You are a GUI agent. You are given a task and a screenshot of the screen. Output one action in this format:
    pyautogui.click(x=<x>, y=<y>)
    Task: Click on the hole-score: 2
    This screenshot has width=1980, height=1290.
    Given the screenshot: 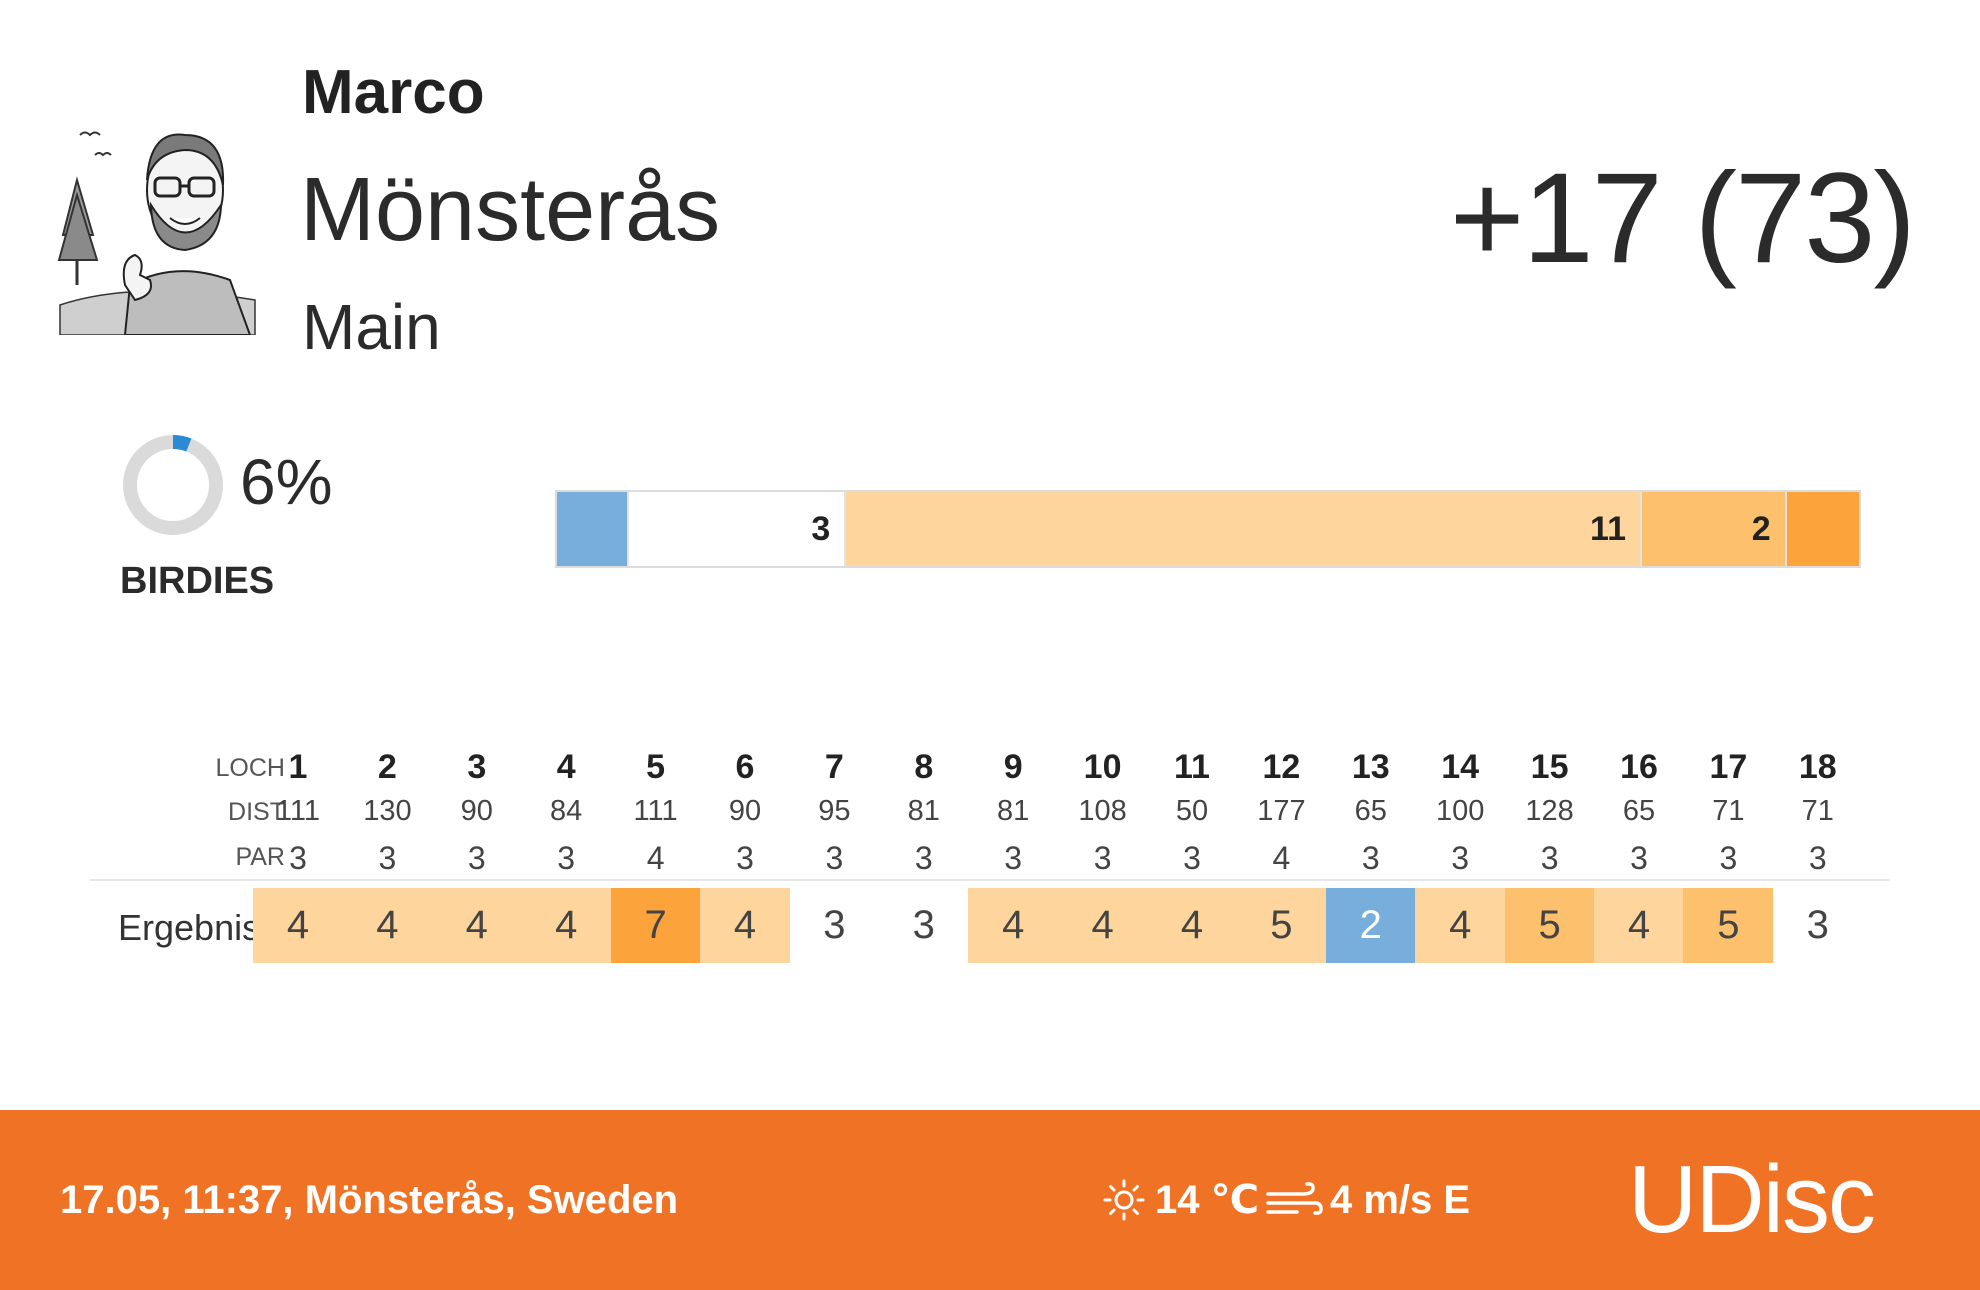 What is the action you would take?
    pyautogui.click(x=1370, y=925)
    